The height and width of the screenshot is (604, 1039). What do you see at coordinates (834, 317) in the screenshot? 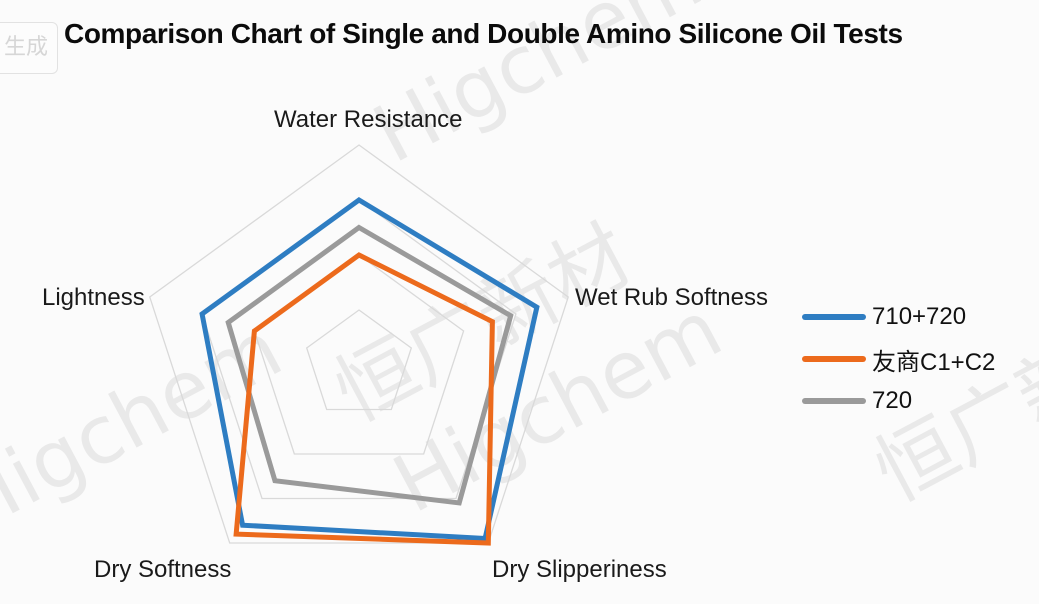
I see `legend-swatch-blue` at bounding box center [834, 317].